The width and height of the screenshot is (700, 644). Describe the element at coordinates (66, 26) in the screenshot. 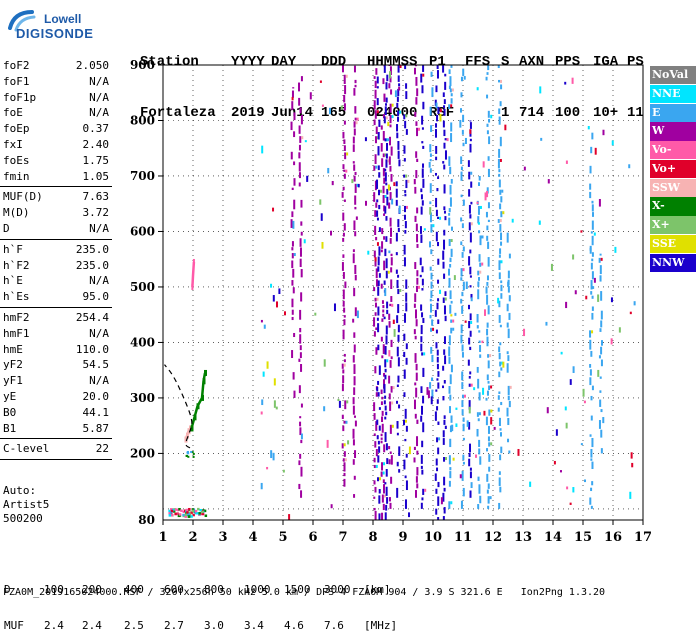

I see `lowell-digisonde-logo: Lowell DIGISONDE` at that location.